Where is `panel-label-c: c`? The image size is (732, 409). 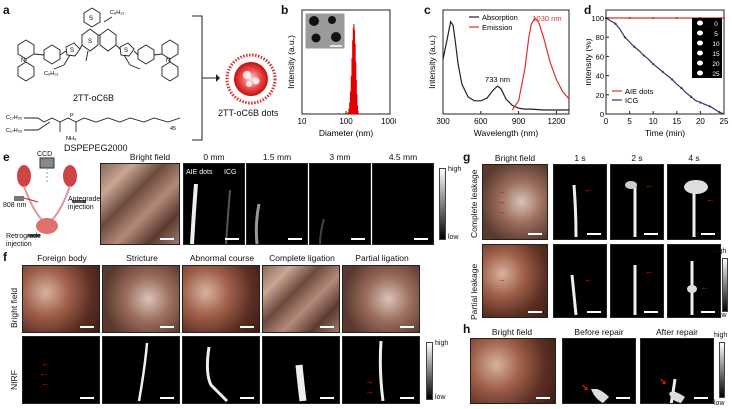 panel-label-c: c is located at coordinates (427, 10).